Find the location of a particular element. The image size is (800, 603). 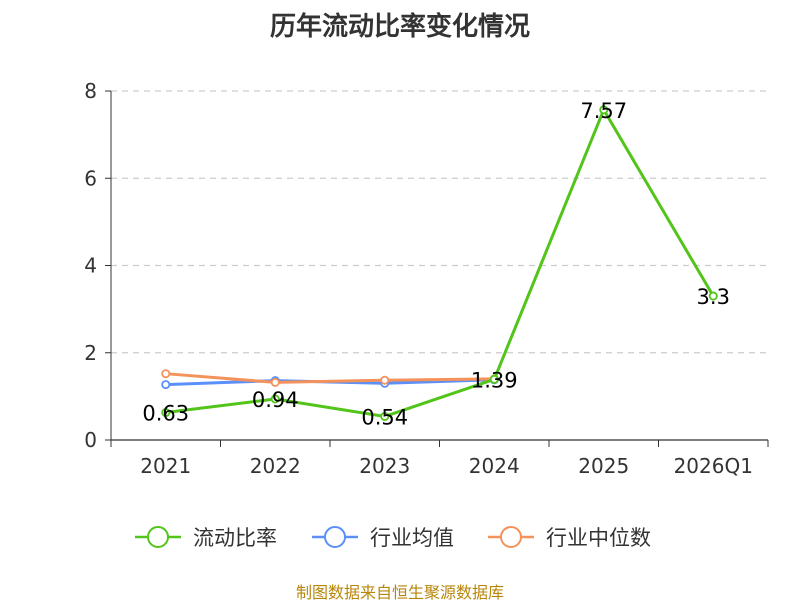

x-tick-label: 2022 is located at coordinates (275, 466).